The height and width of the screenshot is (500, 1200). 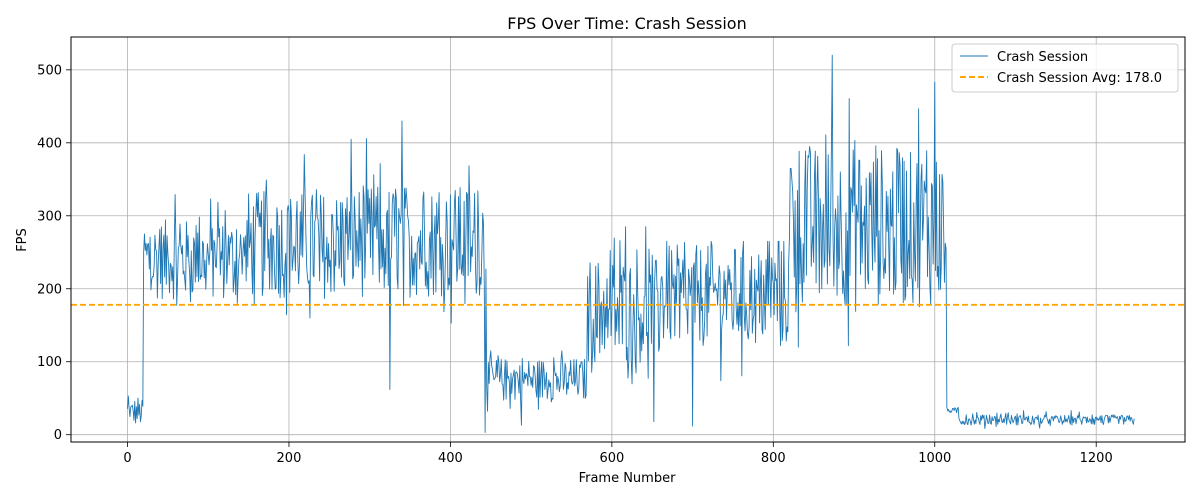 I want to click on x-tick-label: 1200, so click(x=1096, y=458).